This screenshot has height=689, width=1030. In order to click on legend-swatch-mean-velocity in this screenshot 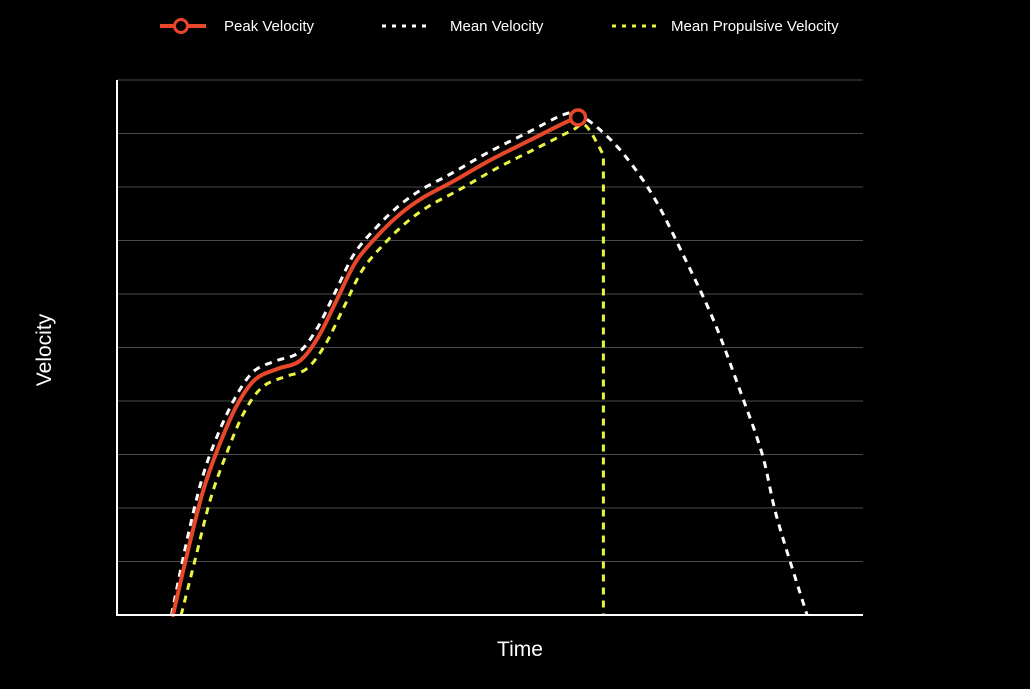, I will do `click(405, 26)`.